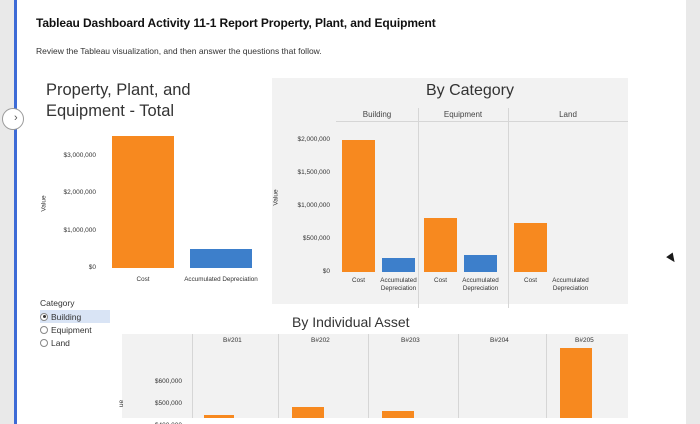  What do you see at coordinates (499, 340) in the screenshot?
I see `asset-header-label: B#204` at bounding box center [499, 340].